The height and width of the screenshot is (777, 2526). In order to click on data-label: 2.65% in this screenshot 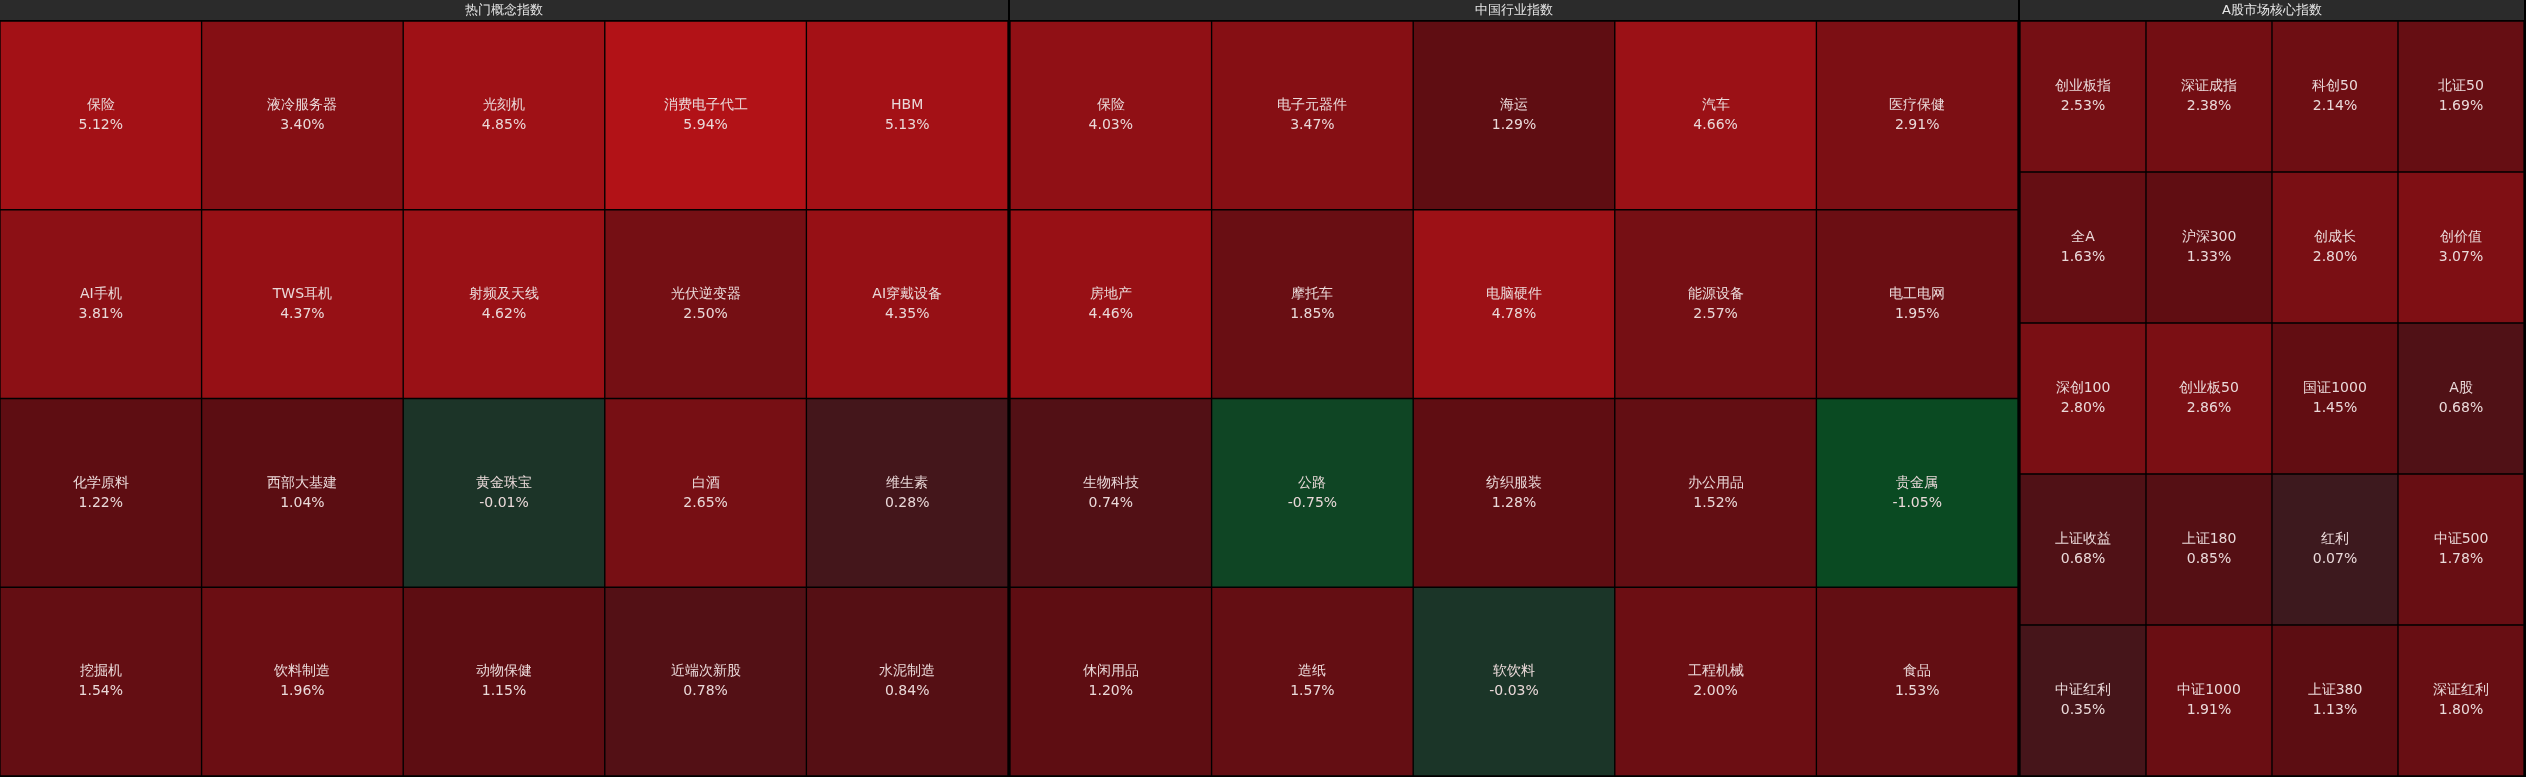, I will do `click(705, 501)`.